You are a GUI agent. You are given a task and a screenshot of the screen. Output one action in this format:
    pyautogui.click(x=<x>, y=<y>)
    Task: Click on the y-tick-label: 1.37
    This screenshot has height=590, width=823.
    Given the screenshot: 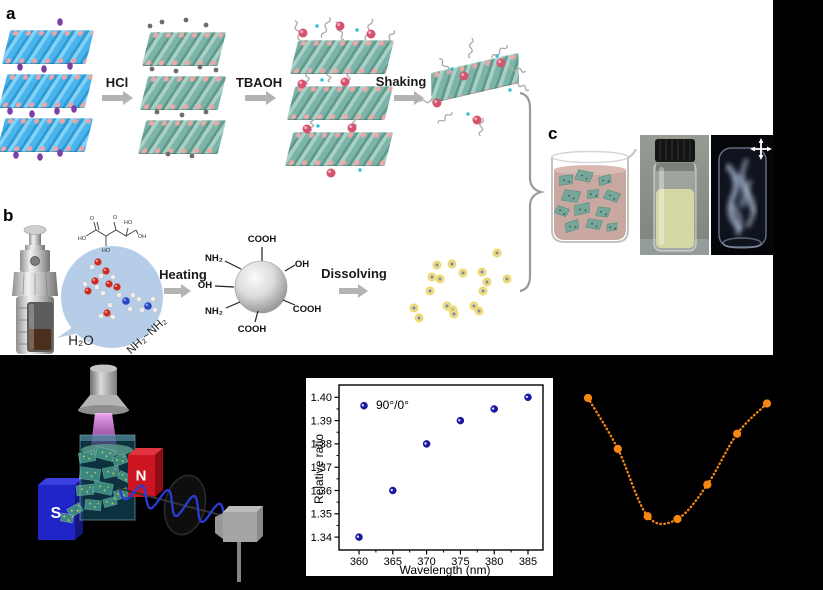 What is the action you would take?
    pyautogui.click(x=321, y=468)
    